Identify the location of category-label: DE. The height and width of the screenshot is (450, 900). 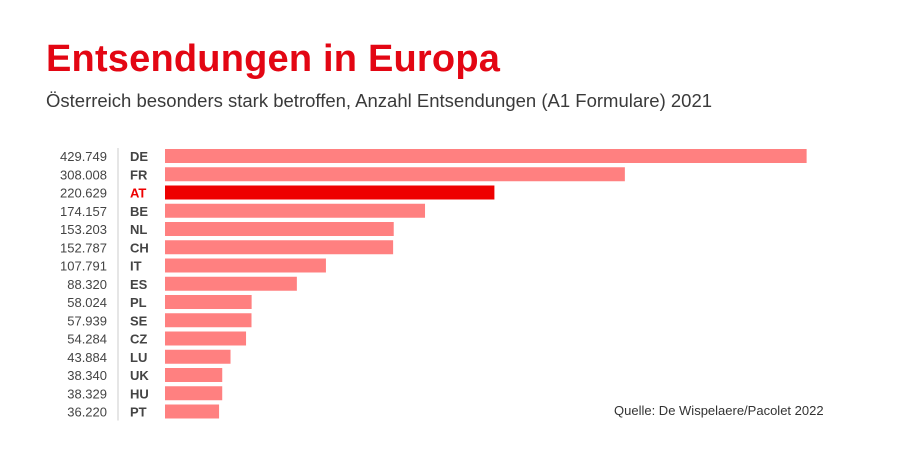
(139, 156).